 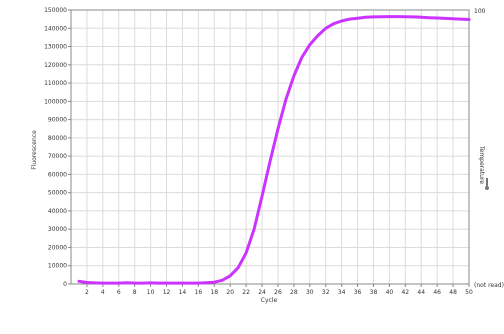 I want to click on y-tick-label: 130000, so click(x=55, y=47).